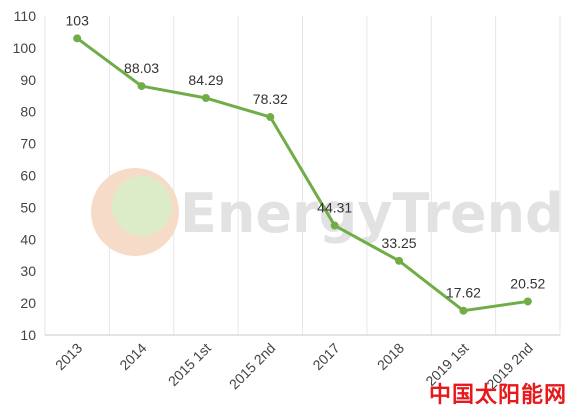 The image size is (575, 417). What do you see at coordinates (28, 239) in the screenshot?
I see `y-tick-label: 40` at bounding box center [28, 239].